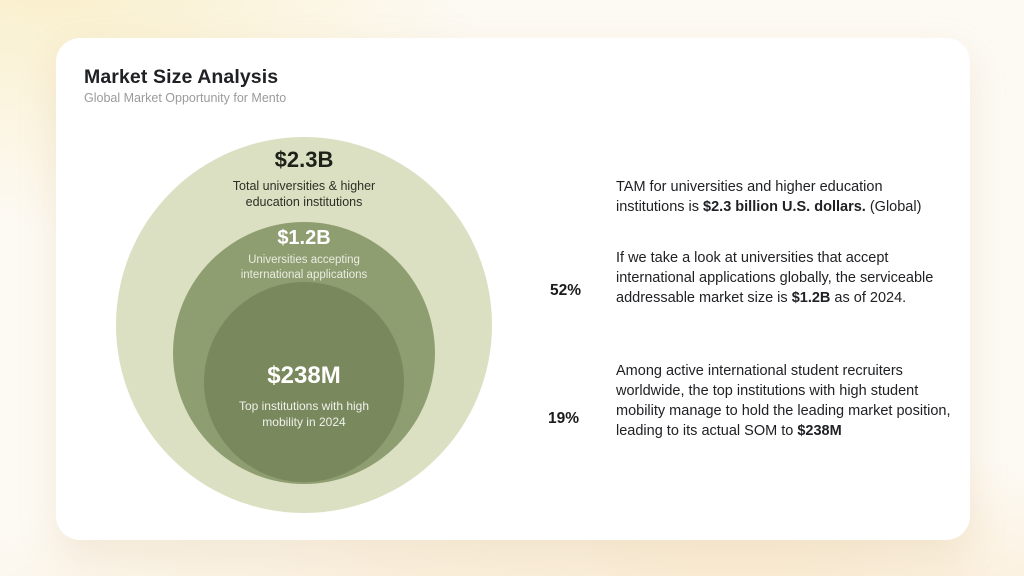 This screenshot has width=1024, height=576. Describe the element at coordinates (784, 207) in the screenshot. I see `note-tam-bold: $2.3 billion U.S. dollars.` at that location.